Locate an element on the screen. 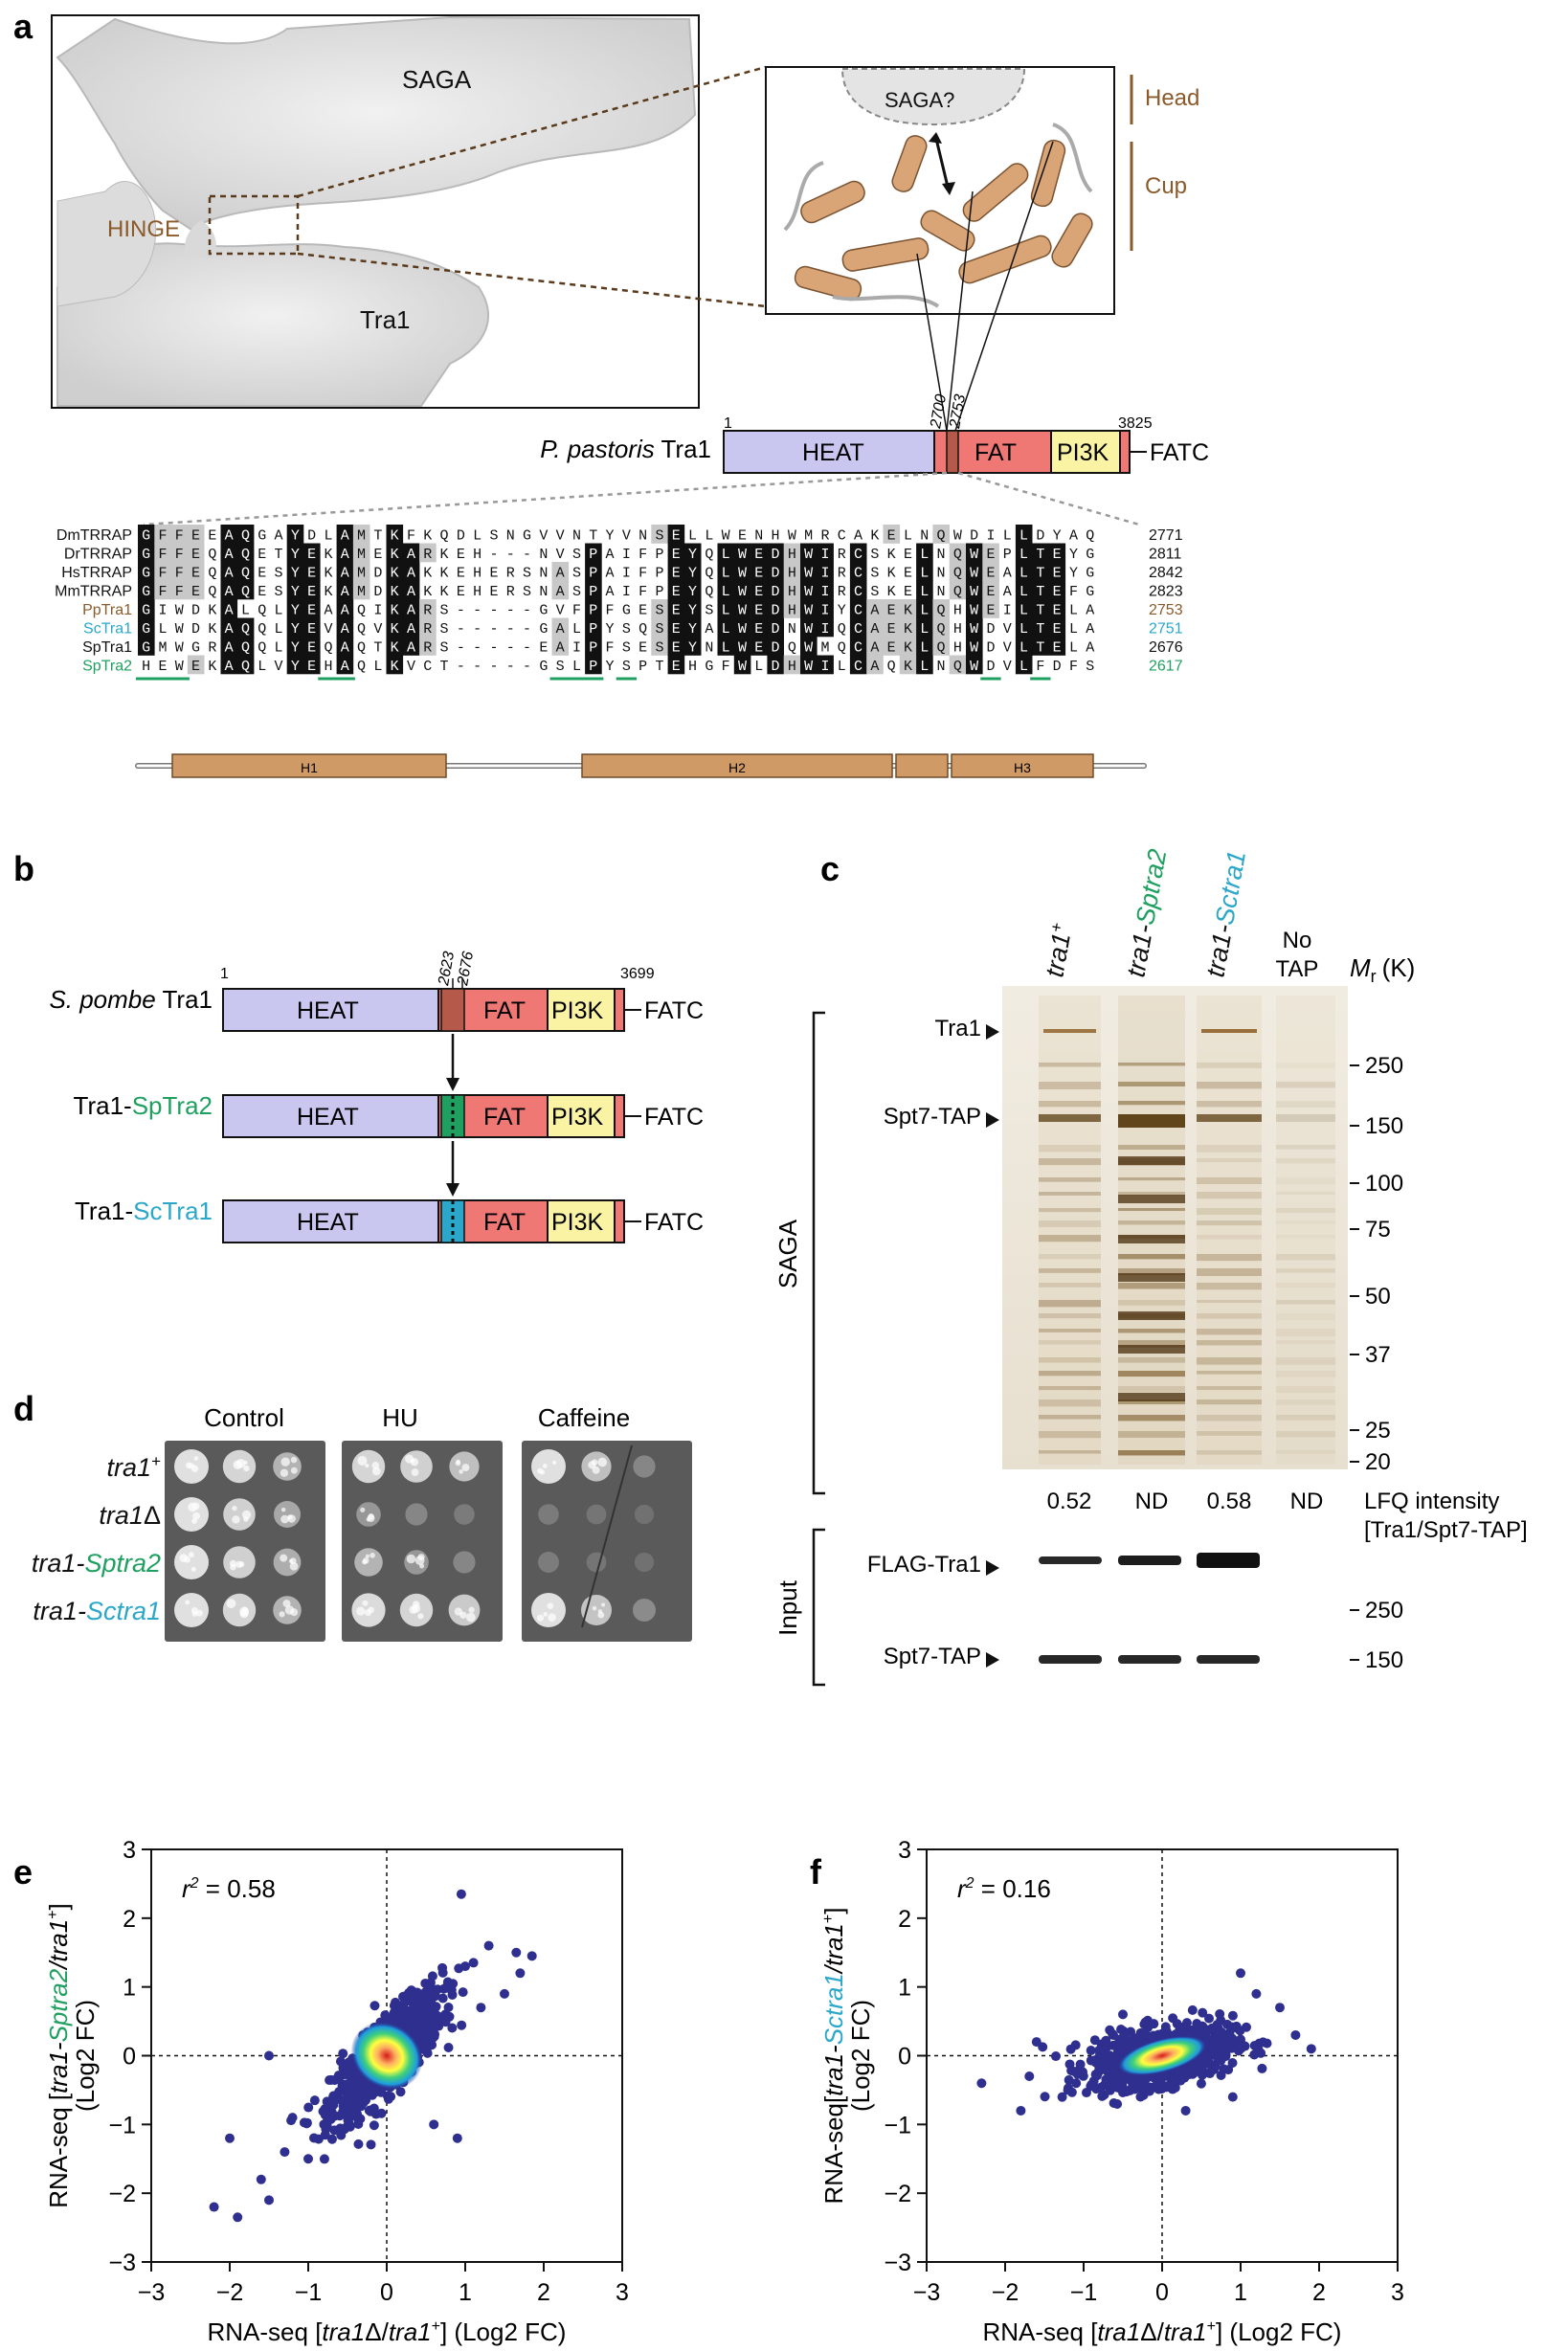 Image resolution: width=1568 pixels, height=2351 pixels. input-label: Input is located at coordinates (787, 1607).